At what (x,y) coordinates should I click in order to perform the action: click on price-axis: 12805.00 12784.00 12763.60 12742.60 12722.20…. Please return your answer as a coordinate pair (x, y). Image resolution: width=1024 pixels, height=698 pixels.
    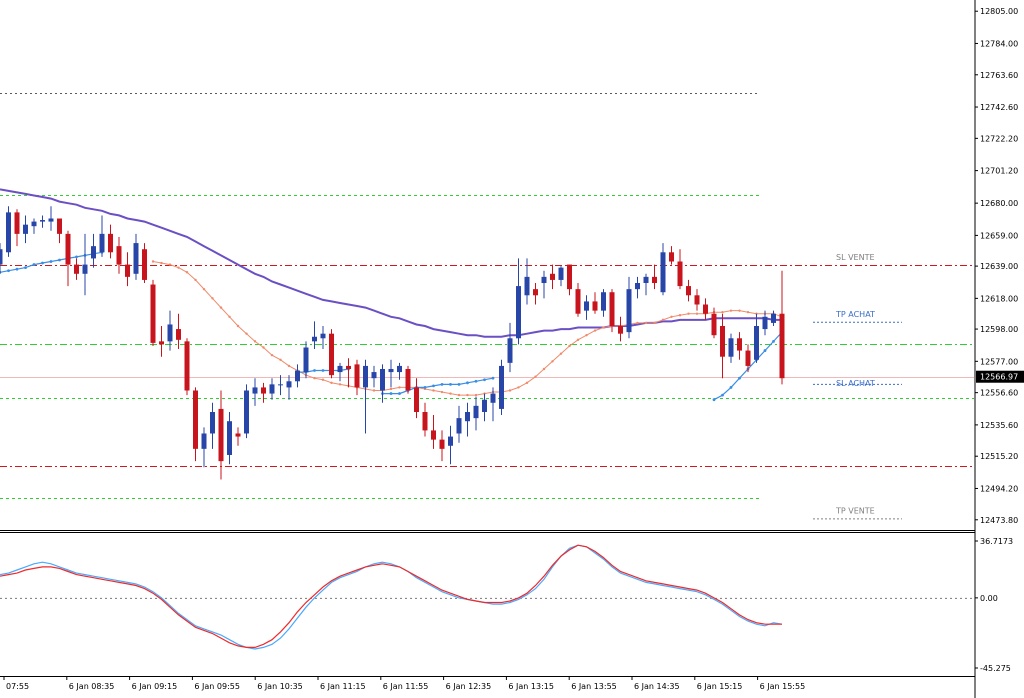
    Looking at the image, I should click on (999, 266).